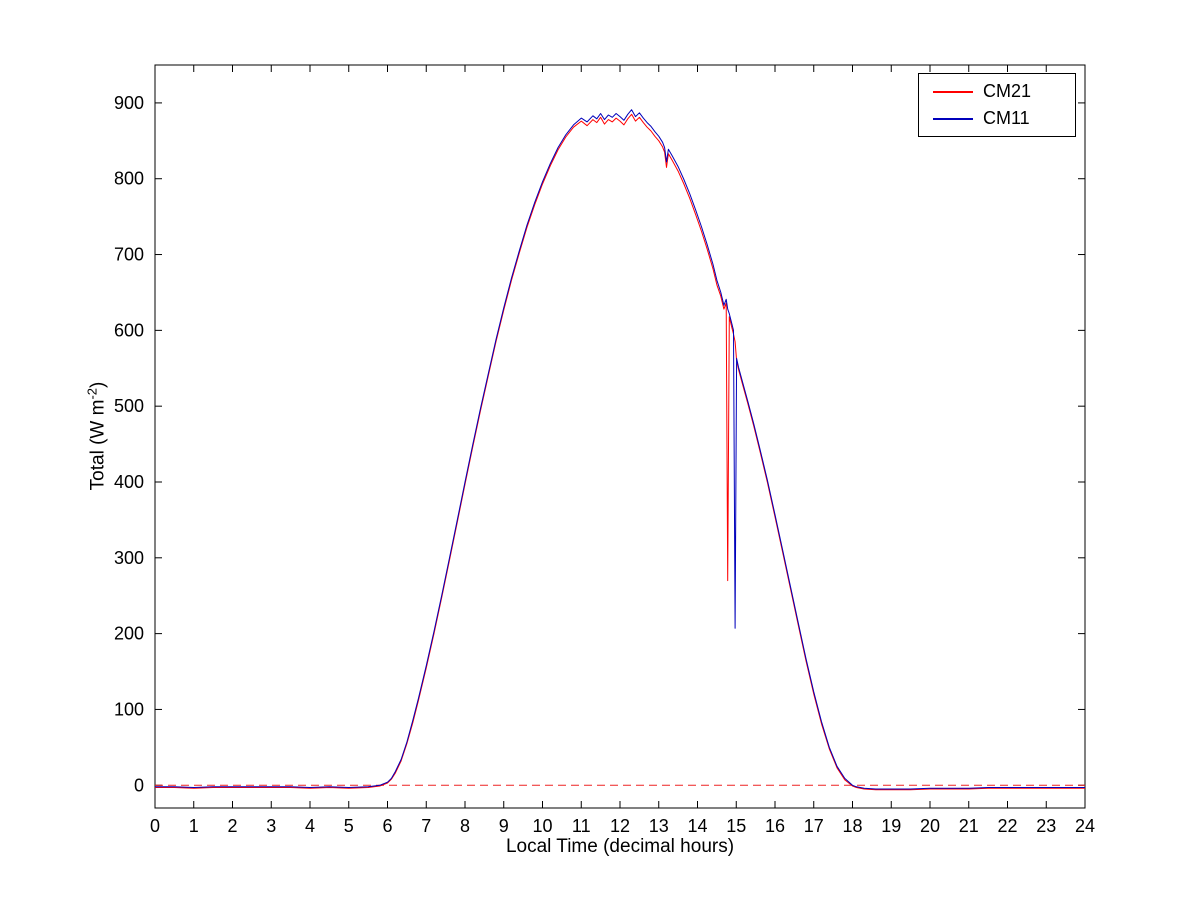 The width and height of the screenshot is (1201, 900). I want to click on y-tick-label: 700, so click(129, 255).